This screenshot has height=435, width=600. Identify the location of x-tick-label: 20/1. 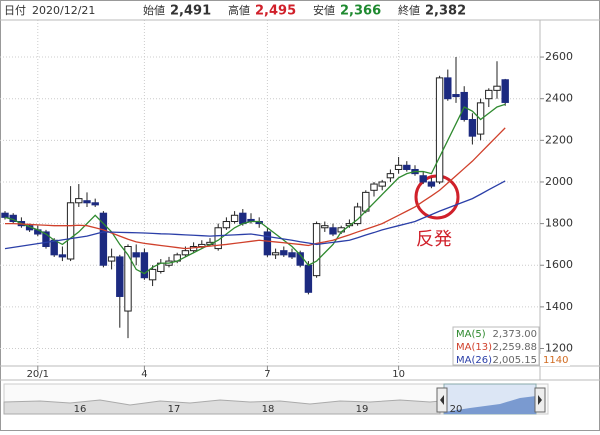
(38, 374).